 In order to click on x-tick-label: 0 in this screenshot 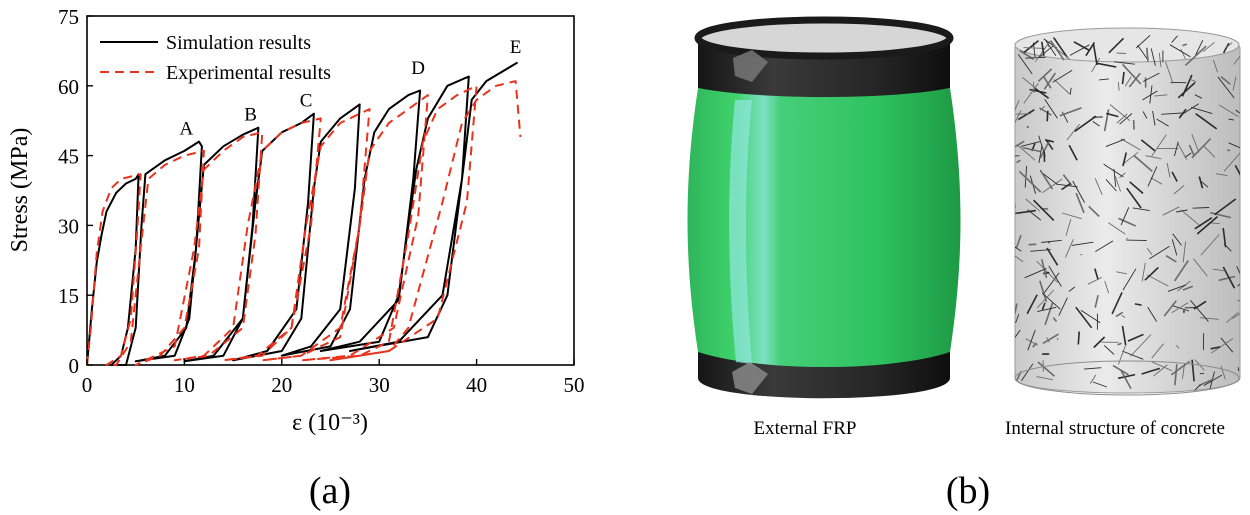, I will do `click(87, 385)`.